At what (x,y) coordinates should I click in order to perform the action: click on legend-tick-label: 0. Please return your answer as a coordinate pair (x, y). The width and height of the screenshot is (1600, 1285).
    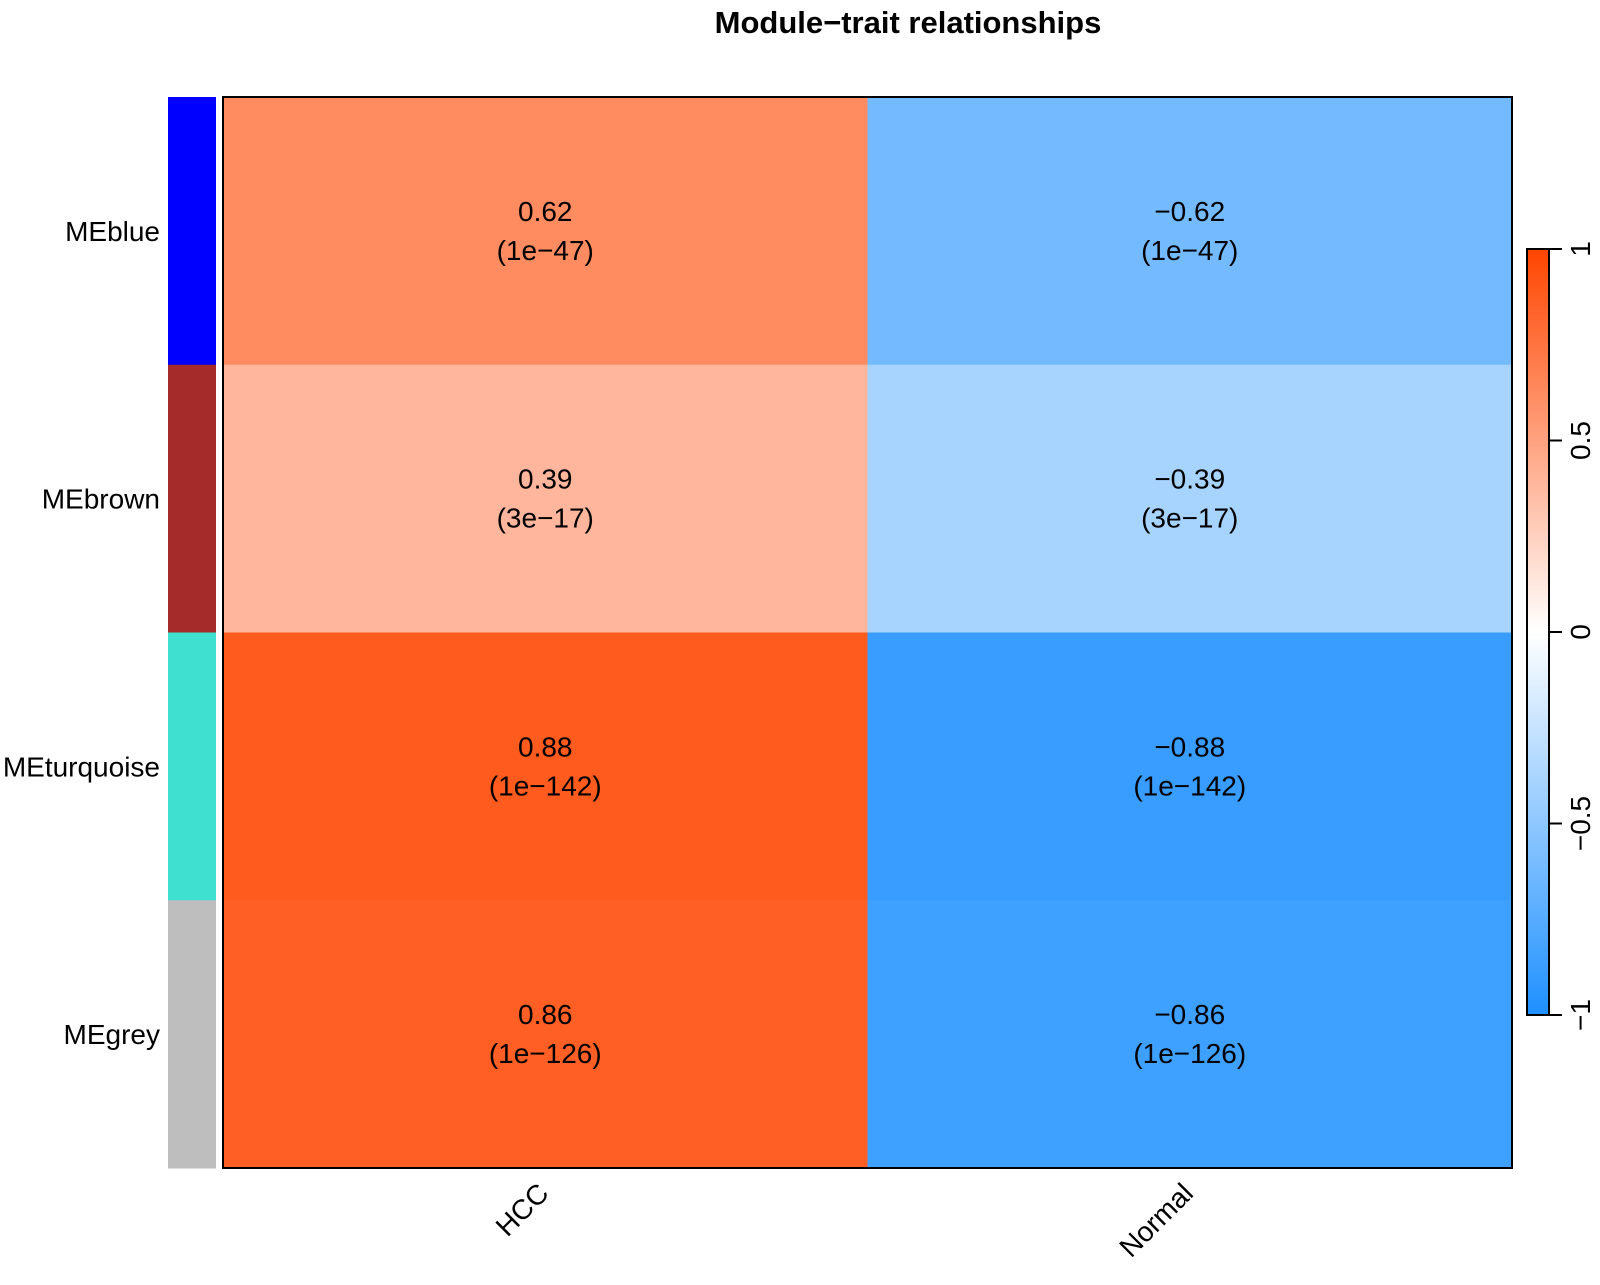
    Looking at the image, I should click on (1580, 632).